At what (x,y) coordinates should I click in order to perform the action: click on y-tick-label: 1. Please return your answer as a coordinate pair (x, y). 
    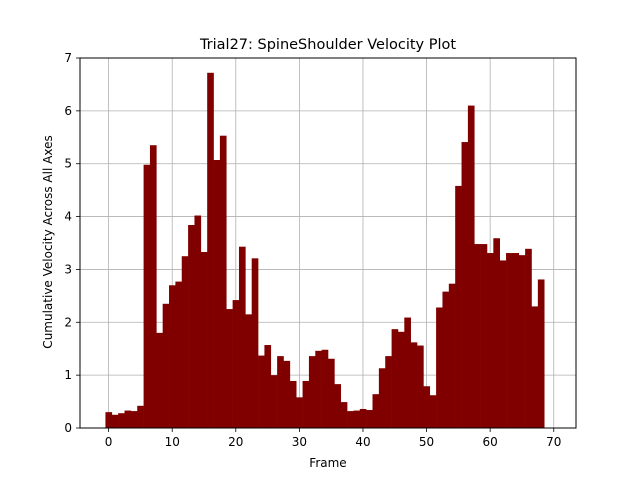
    Looking at the image, I should click on (68, 375).